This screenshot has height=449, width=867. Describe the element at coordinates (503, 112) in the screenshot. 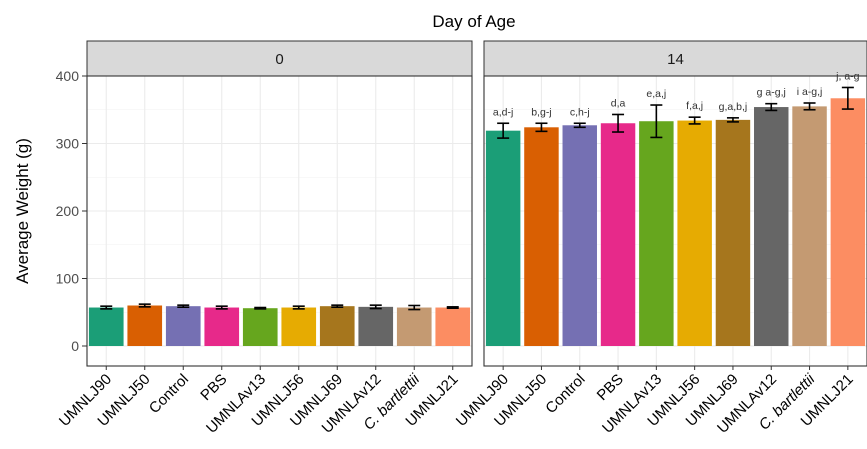

I see `significance-label: a,d-j` at that location.